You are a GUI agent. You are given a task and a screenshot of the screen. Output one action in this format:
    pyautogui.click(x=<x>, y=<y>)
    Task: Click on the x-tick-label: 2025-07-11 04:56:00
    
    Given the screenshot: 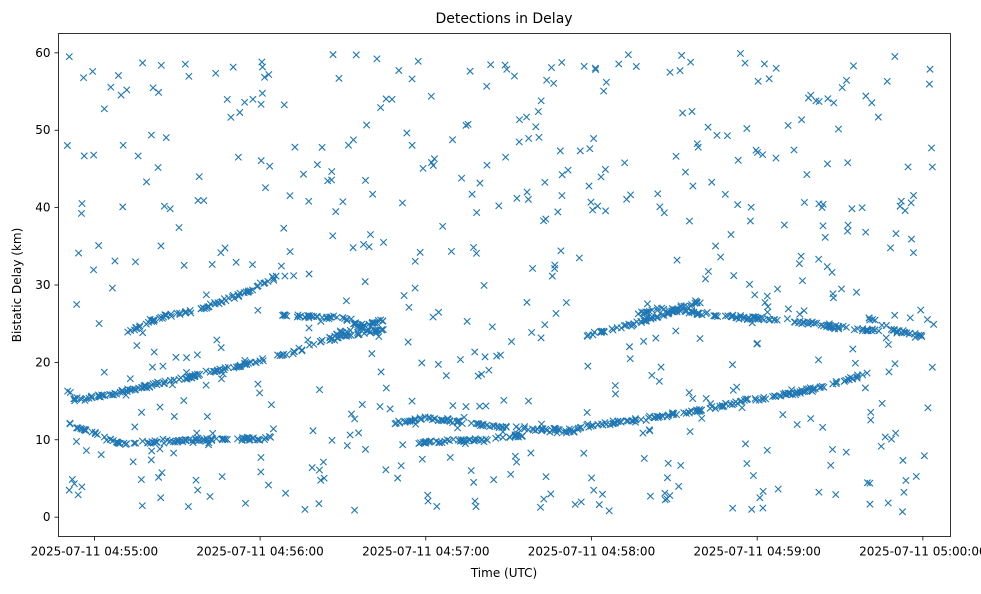 What is the action you would take?
    pyautogui.click(x=259, y=552)
    